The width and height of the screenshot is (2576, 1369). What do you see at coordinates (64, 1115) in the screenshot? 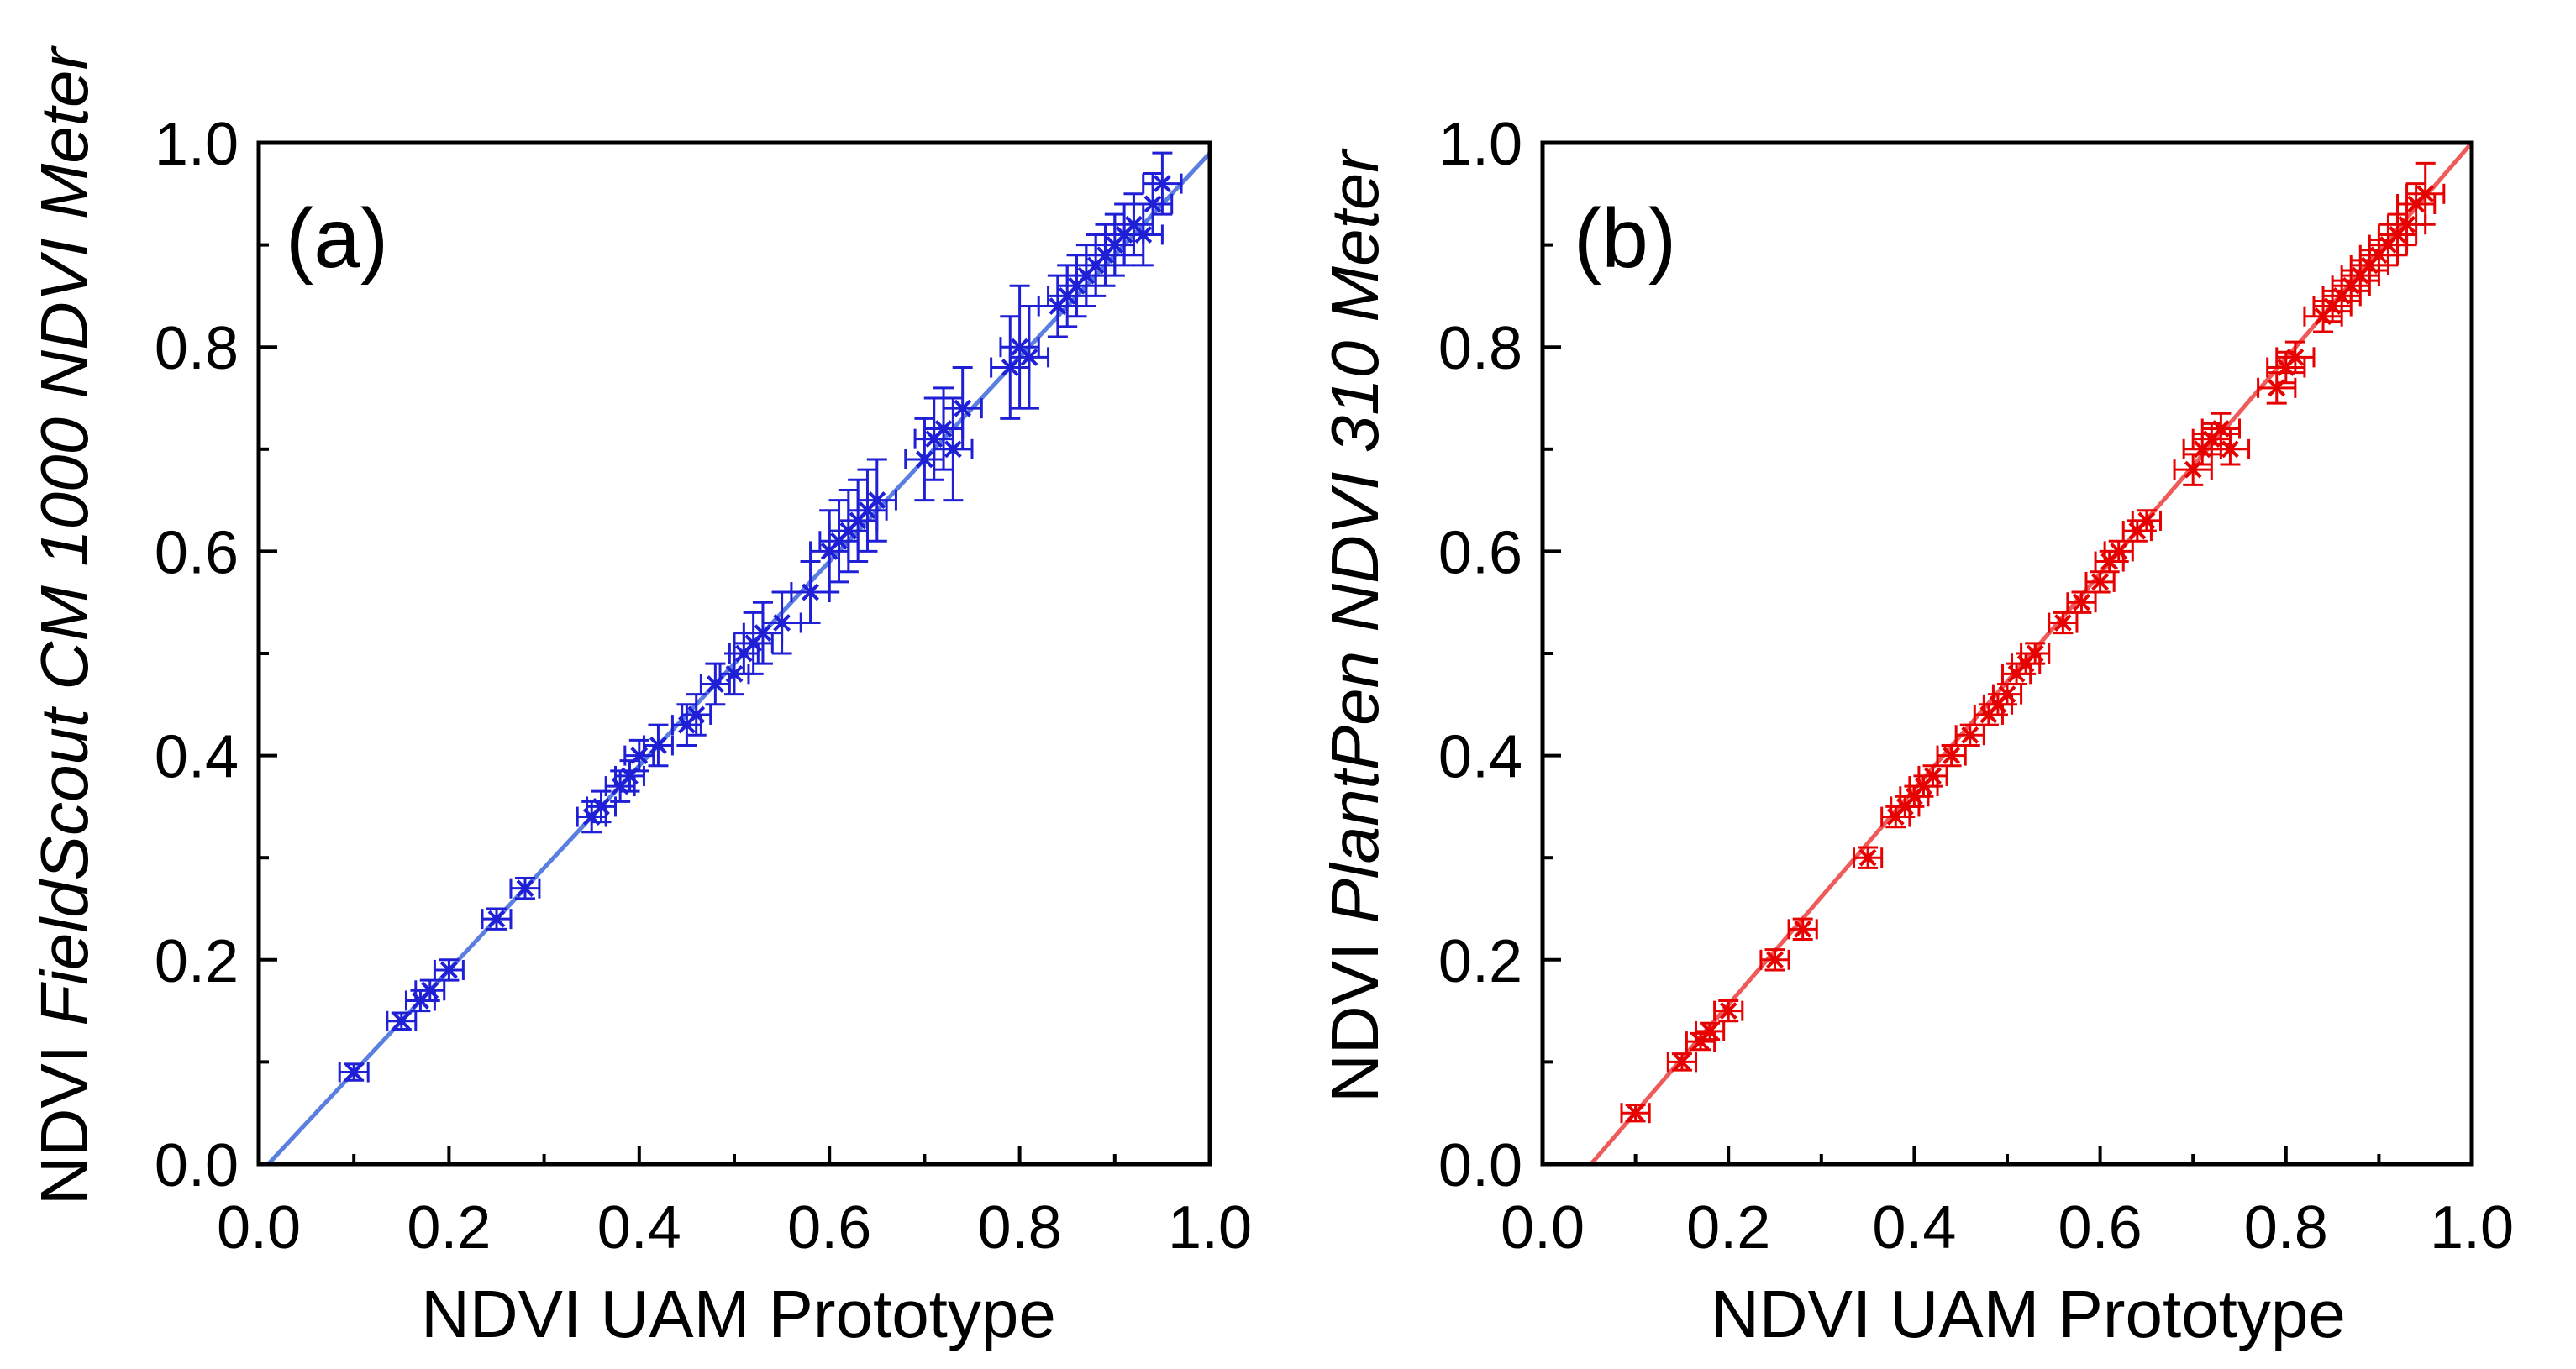
I see `panel-a-y-axis-title-prefix: NDVI` at bounding box center [64, 1115].